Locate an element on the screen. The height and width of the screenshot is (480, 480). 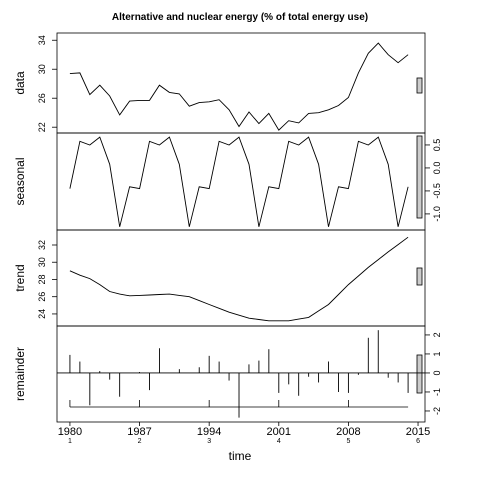
y-axis-label: data is located at coordinates (20, 83).